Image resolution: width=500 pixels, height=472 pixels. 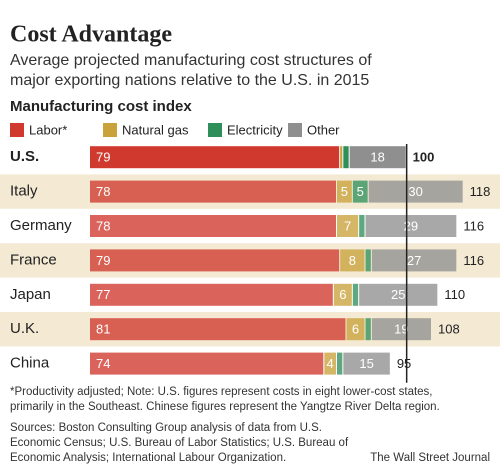 I want to click on value-label: 77, so click(x=103, y=294).